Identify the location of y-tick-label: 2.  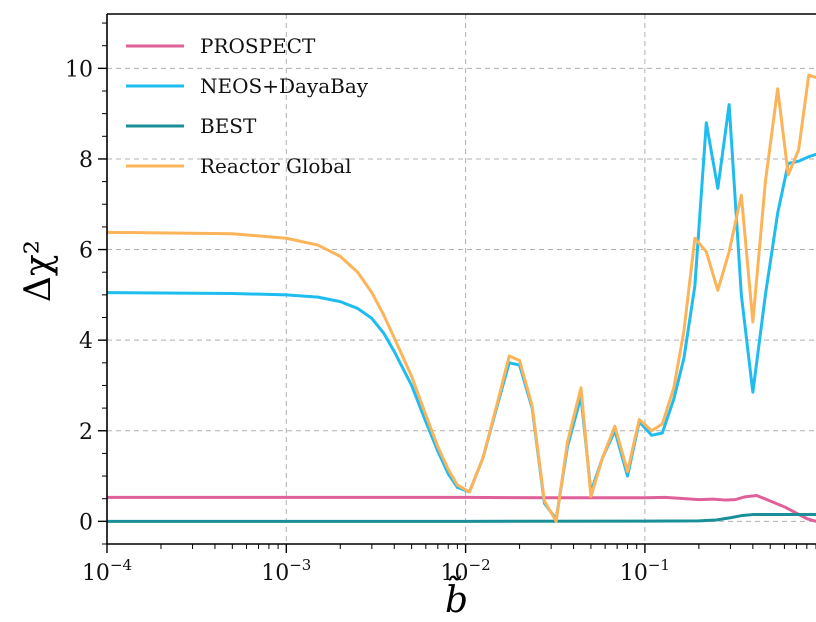
(86, 432).